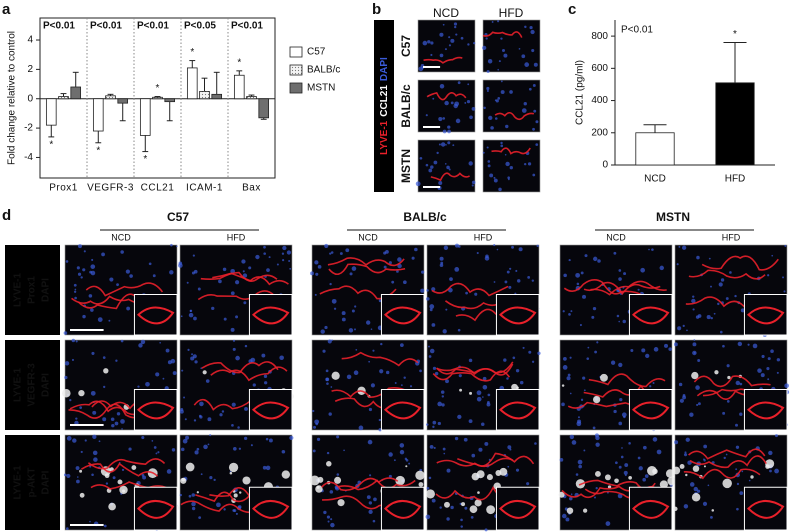 The height and width of the screenshot is (532, 790). Describe the element at coordinates (30, 69) in the screenshot. I see `y-tick-label: 2` at that location.